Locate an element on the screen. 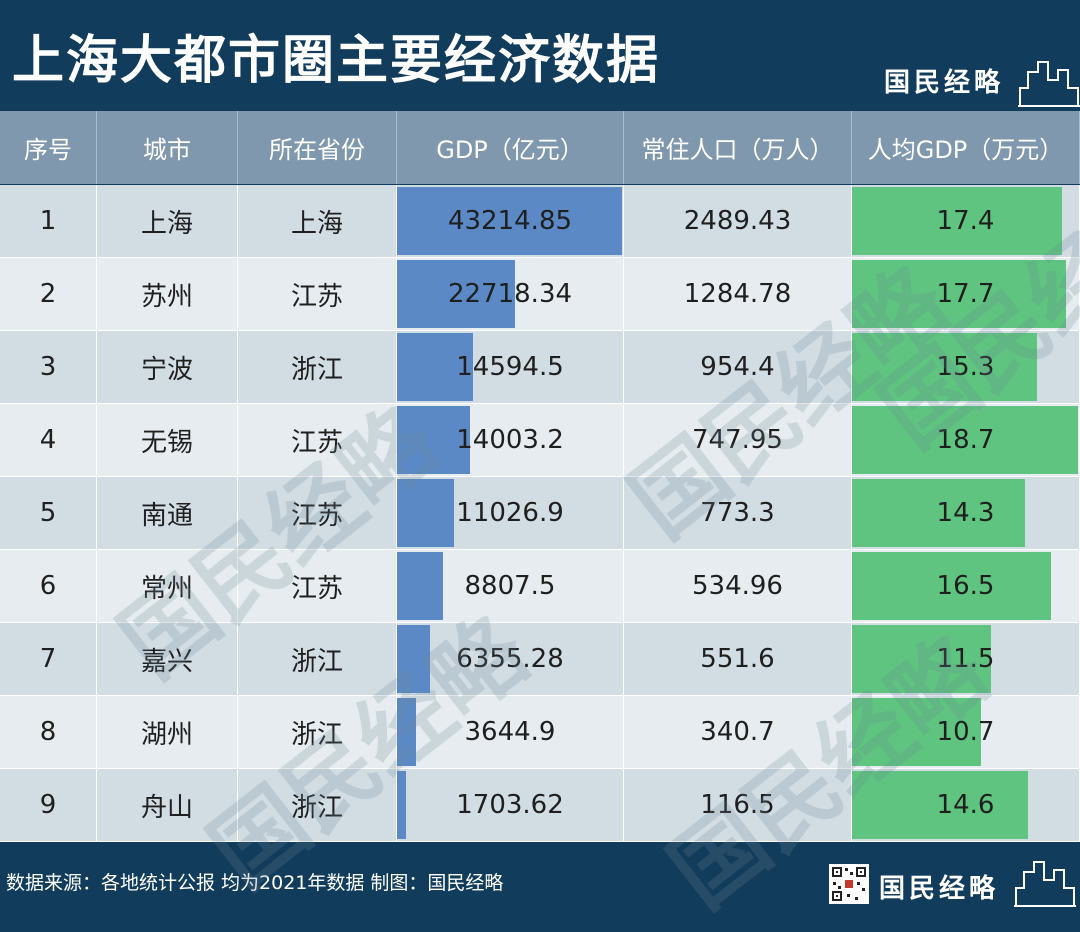 This screenshot has height=932, width=1080. table-cell-per_capita: 11.5 is located at coordinates (966, 659).